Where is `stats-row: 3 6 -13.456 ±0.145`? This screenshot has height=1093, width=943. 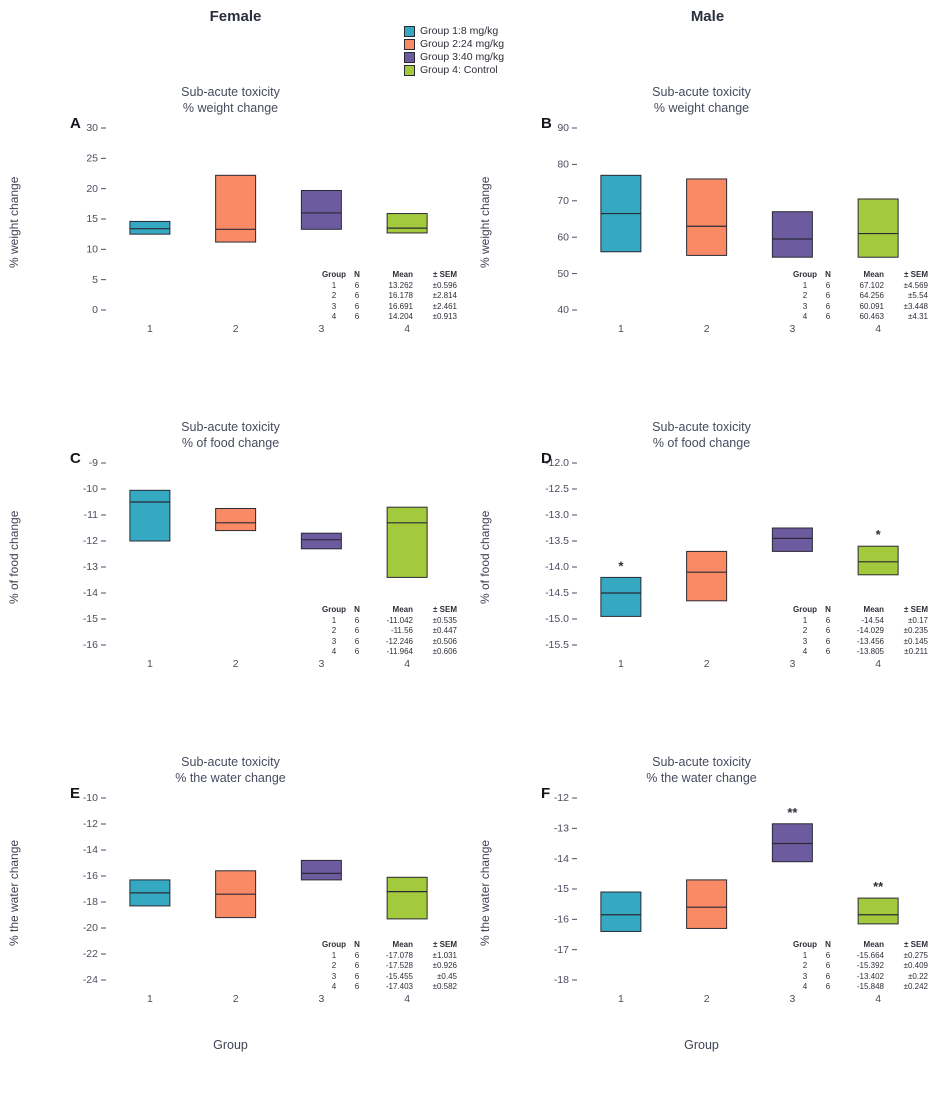 stats-row: 3 6 -13.456 ±0.145 is located at coordinates (865, 641).